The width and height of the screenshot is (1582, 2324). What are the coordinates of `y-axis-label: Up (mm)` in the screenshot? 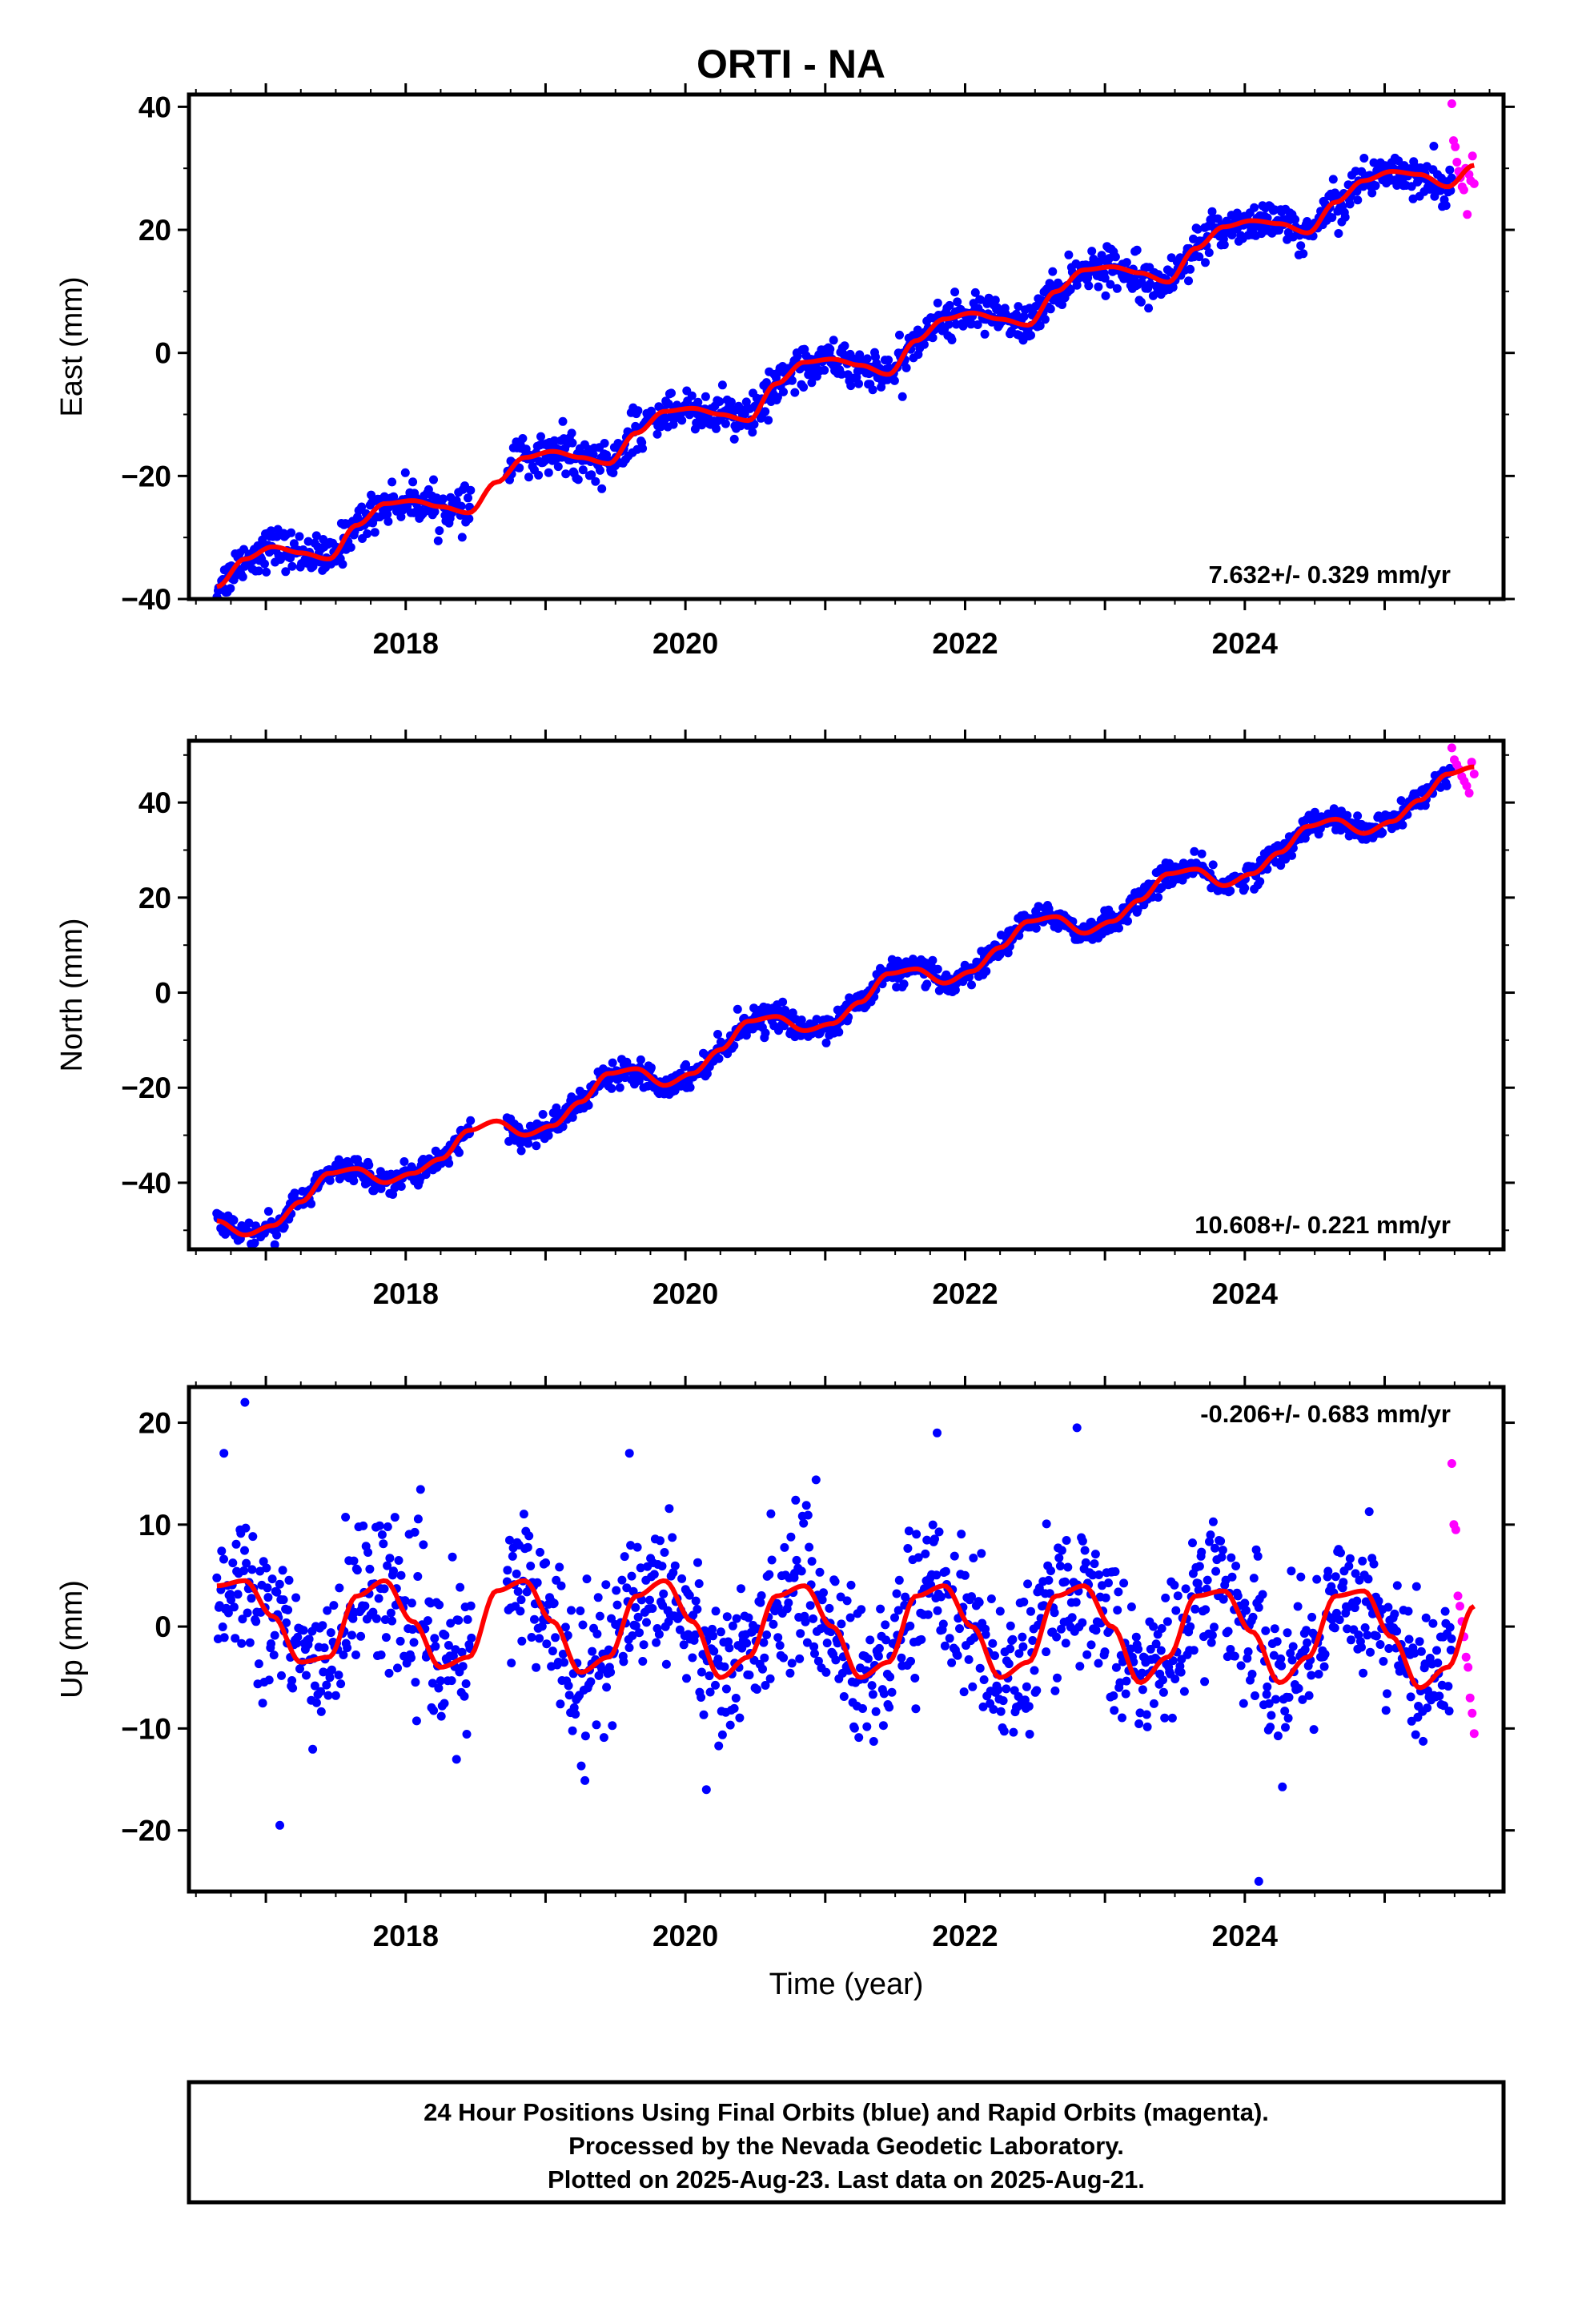 It's located at (72, 1639).